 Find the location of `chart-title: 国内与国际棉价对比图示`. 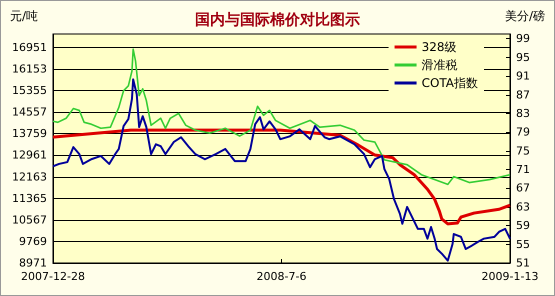

chart-title: 国内与国际棉价对比图示 is located at coordinates (277, 19).